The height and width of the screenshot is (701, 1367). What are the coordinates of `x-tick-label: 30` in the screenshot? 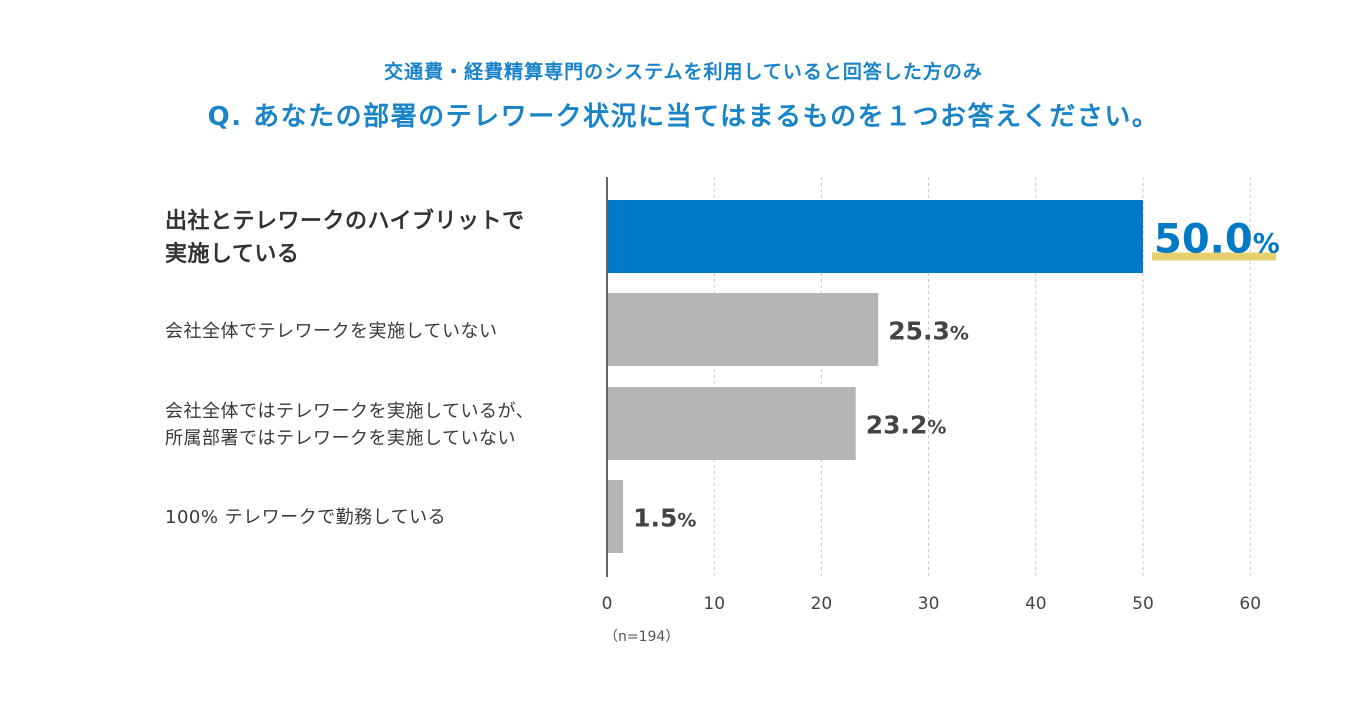 It's located at (929, 604).